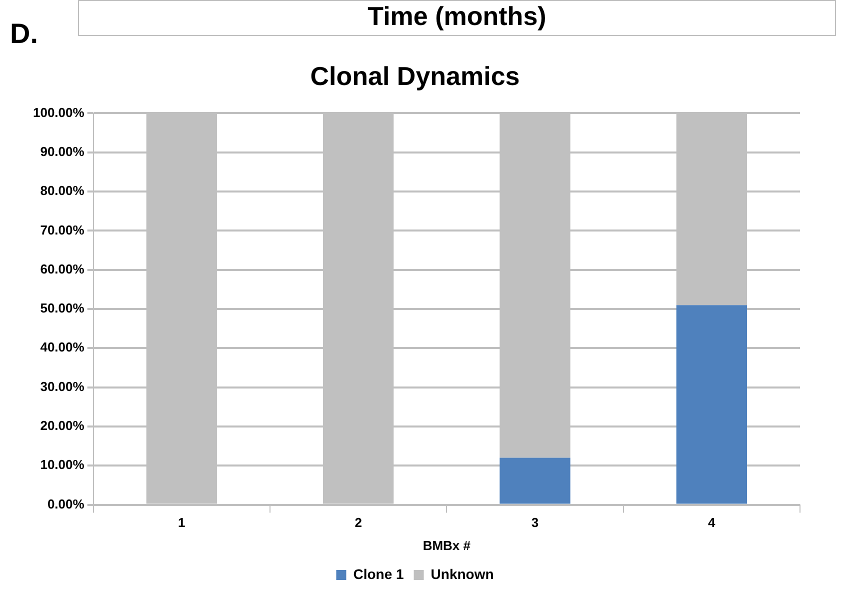 The height and width of the screenshot is (610, 851). I want to click on legend-label: Clone 1, so click(378, 574).